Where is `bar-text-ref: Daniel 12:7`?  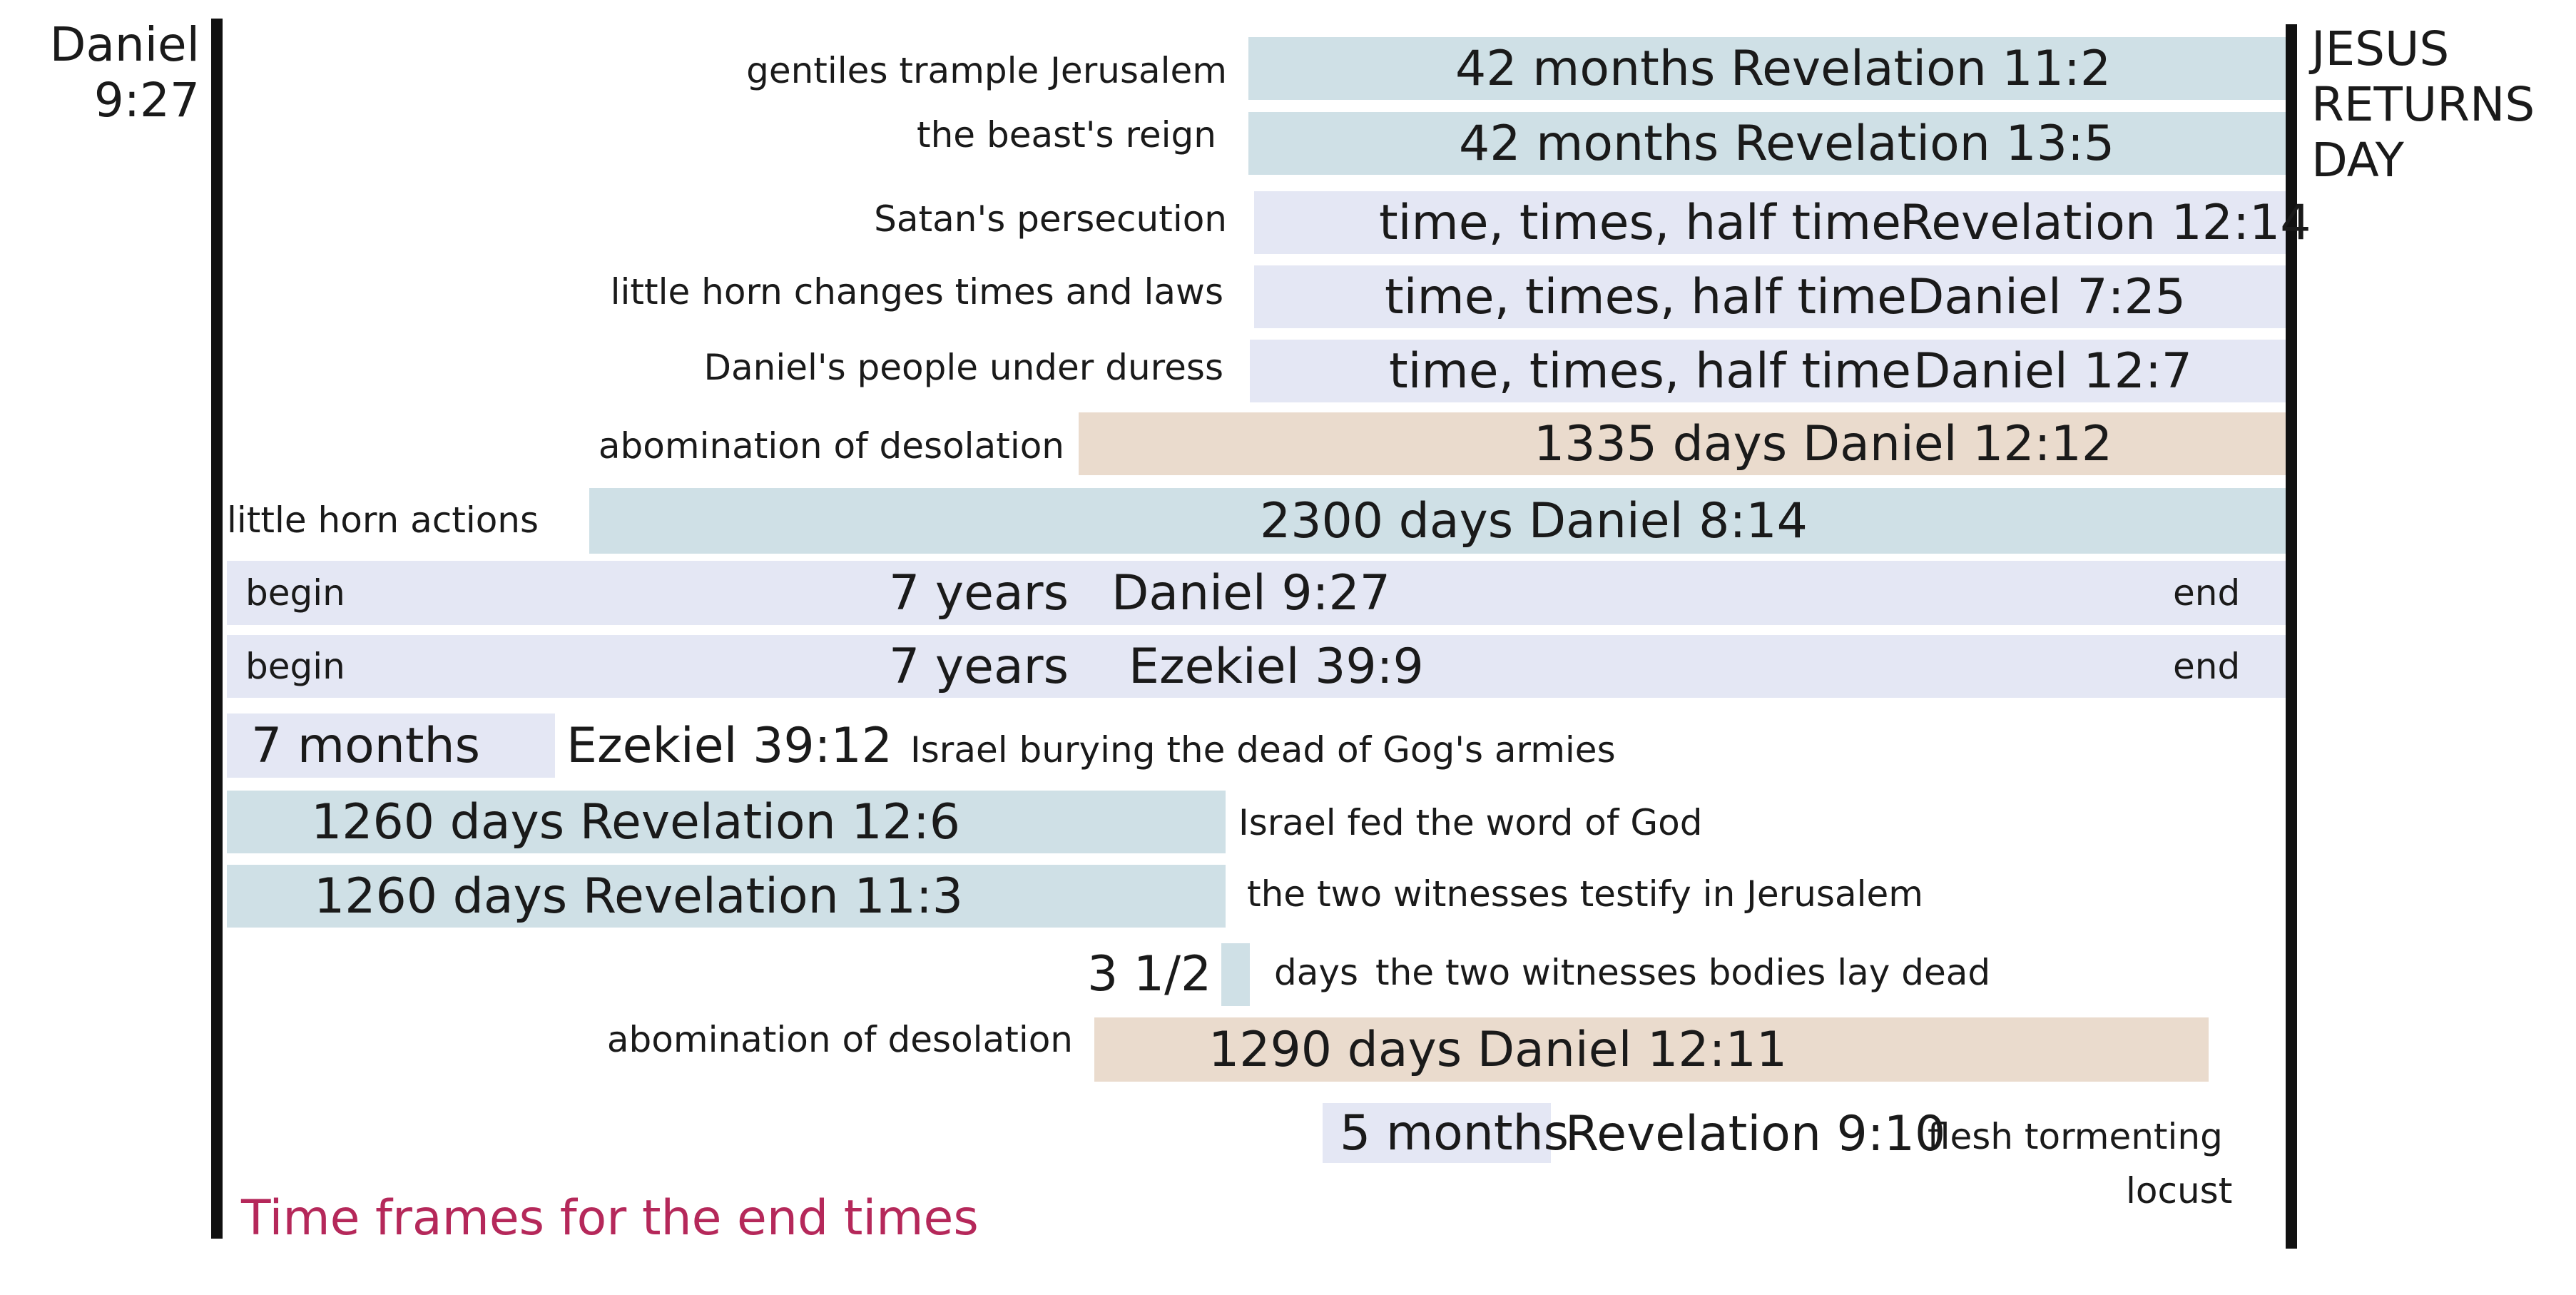
bar-text-ref: Daniel 12:7 is located at coordinates (2053, 371).